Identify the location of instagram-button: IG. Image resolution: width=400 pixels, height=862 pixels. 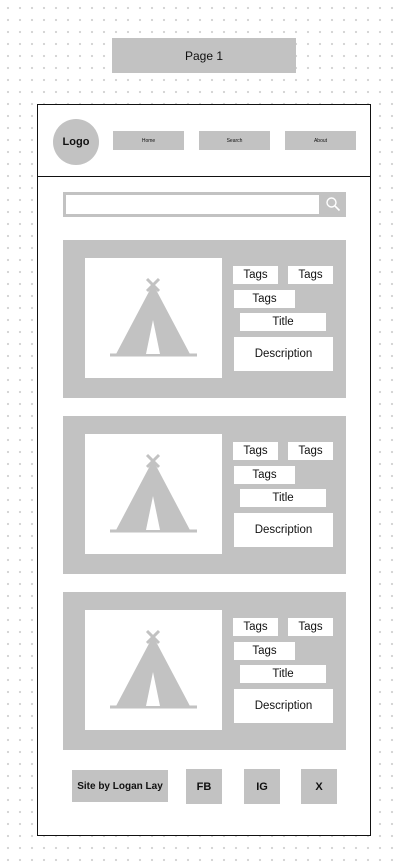
(262, 786).